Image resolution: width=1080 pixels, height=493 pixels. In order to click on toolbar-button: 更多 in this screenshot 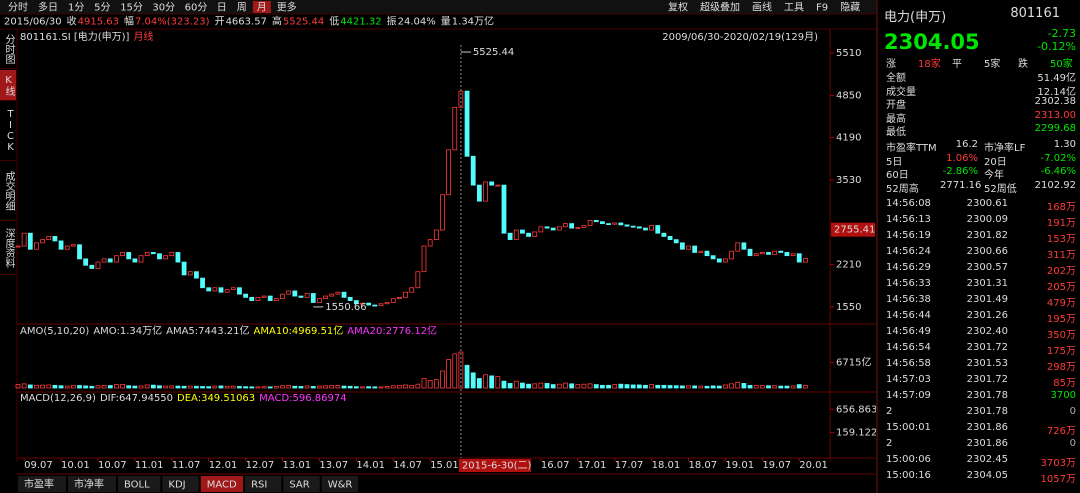, I will do `click(287, 7)`.